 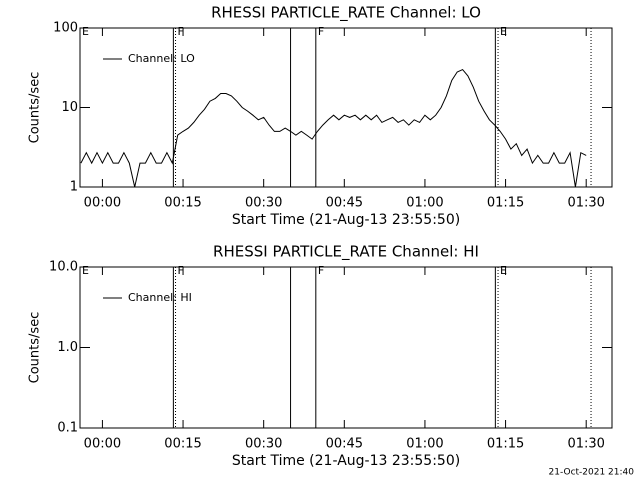 I want to click on chart-title: RHESSI PARTICLE_RATE Channel: LO, so click(x=346, y=13).